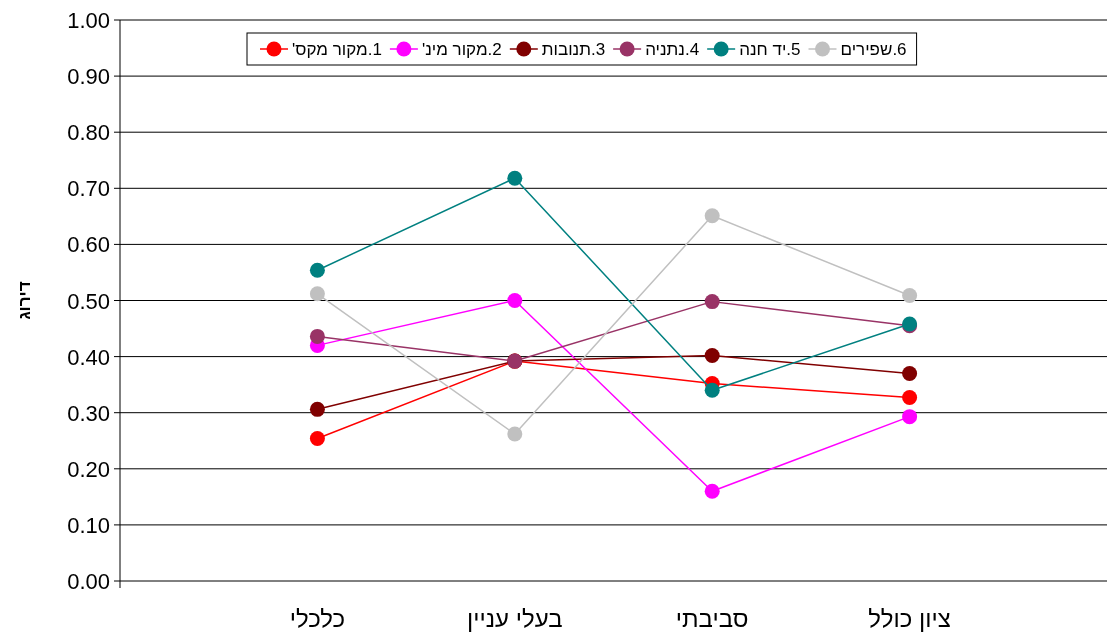 The height and width of the screenshot is (637, 1108). What do you see at coordinates (88, 581) in the screenshot?
I see `y-tick-label: 0.00` at bounding box center [88, 581].